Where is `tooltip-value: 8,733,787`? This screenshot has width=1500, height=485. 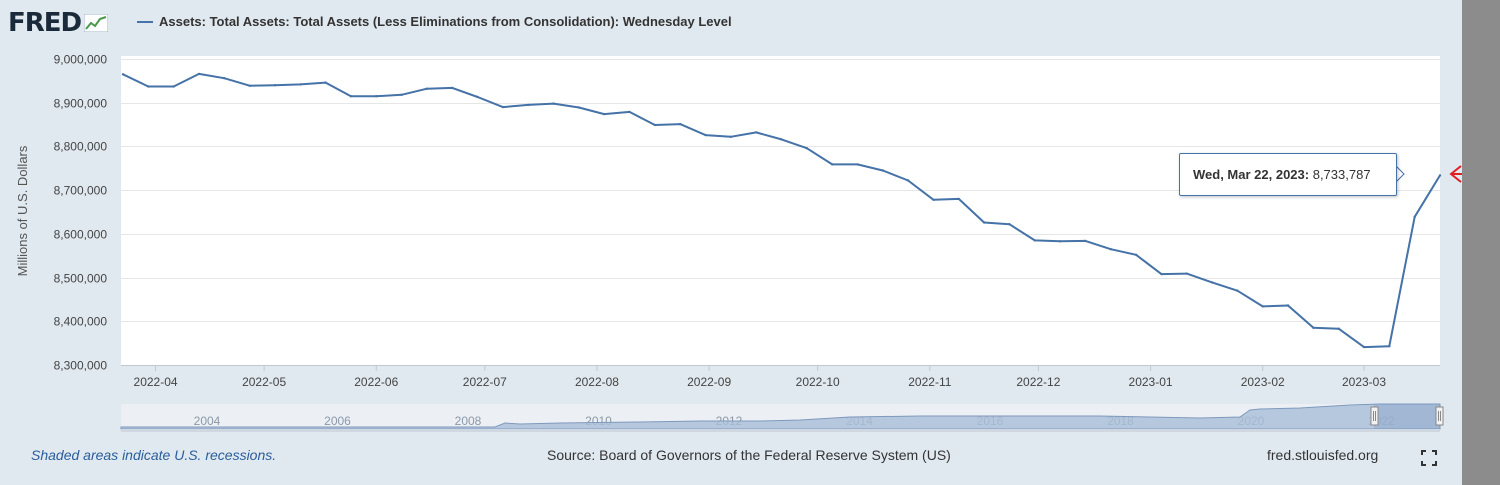
tooltip-value: 8,733,787 is located at coordinates (1341, 174).